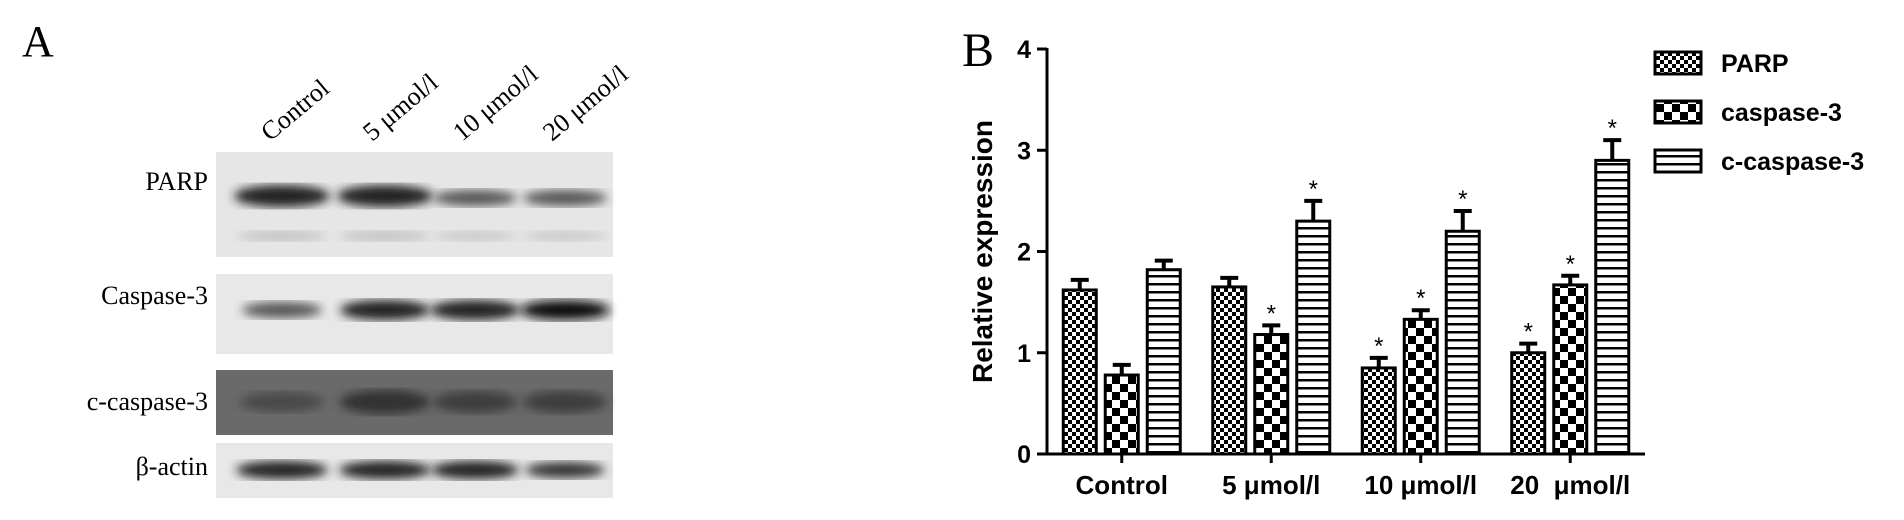  I want to click on row-label: Caspase-3, so click(154, 295).